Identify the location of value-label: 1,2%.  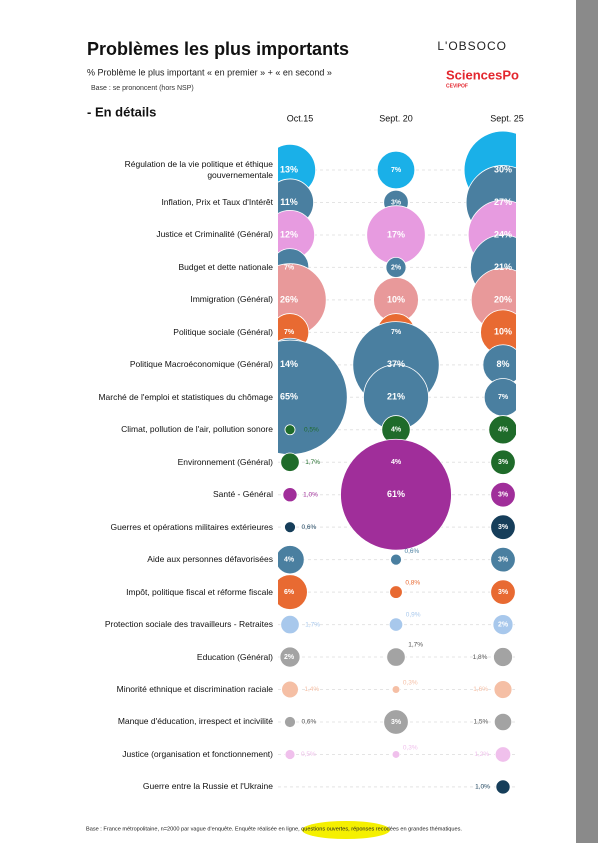
(481, 754).